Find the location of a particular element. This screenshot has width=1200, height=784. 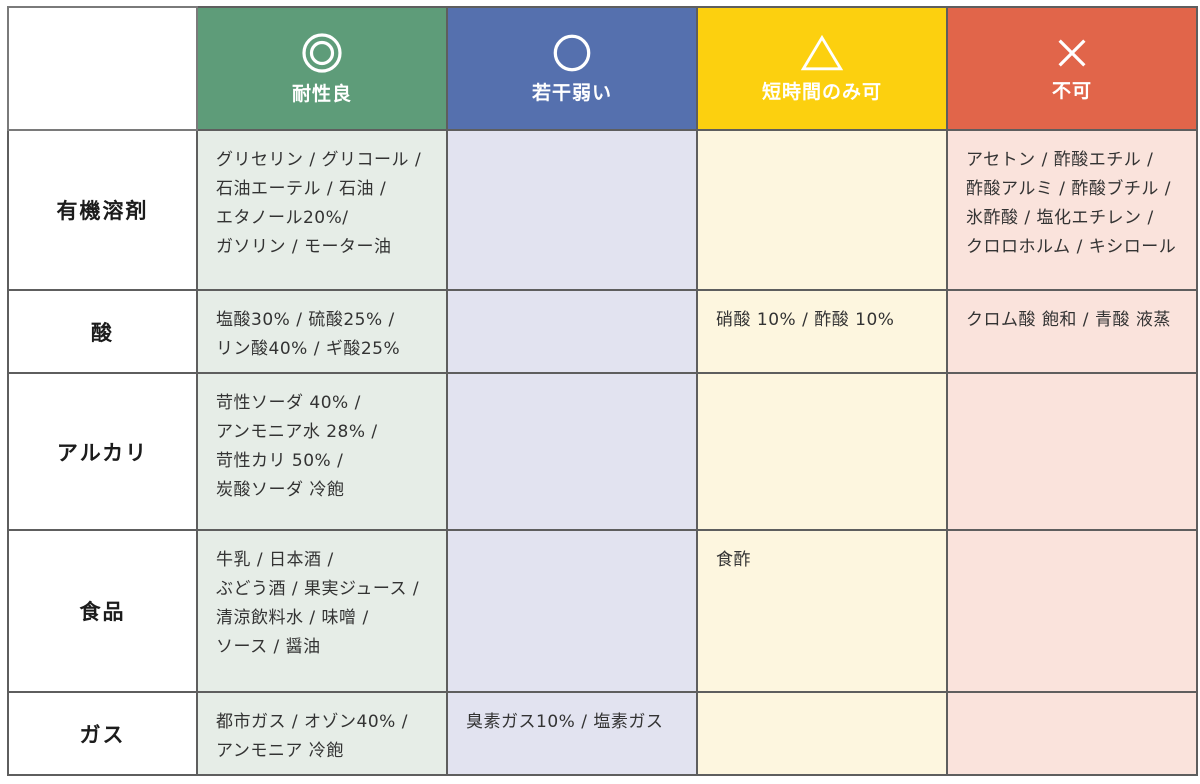

column-header-good: 耐性良 is located at coordinates (322, 68).